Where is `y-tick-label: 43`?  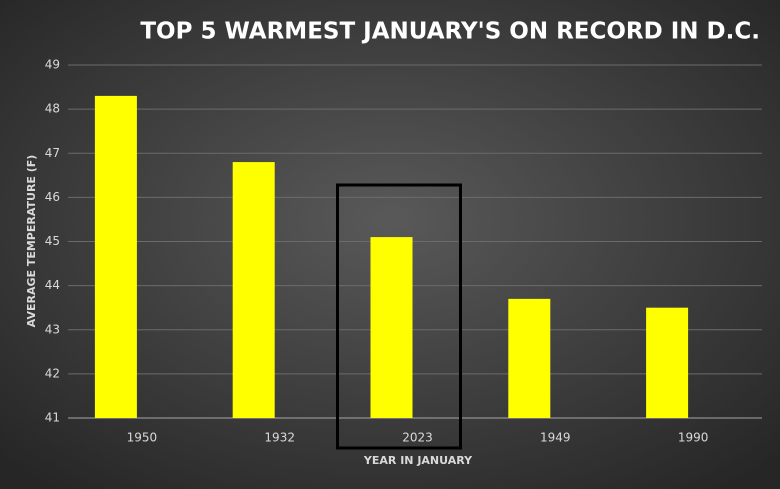 y-tick-label: 43 is located at coordinates (52, 329).